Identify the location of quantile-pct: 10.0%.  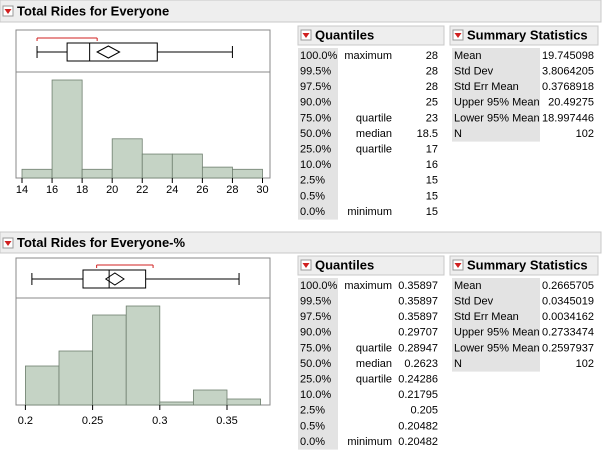
(315, 165).